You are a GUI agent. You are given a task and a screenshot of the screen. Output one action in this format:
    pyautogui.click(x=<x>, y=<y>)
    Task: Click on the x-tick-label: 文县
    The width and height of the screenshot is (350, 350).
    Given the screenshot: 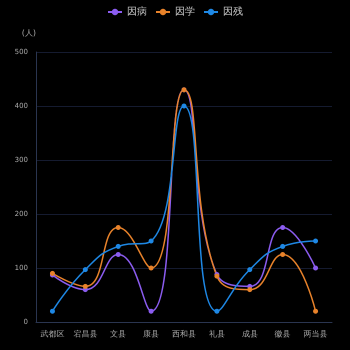 What is the action you would take?
    pyautogui.click(x=118, y=334)
    